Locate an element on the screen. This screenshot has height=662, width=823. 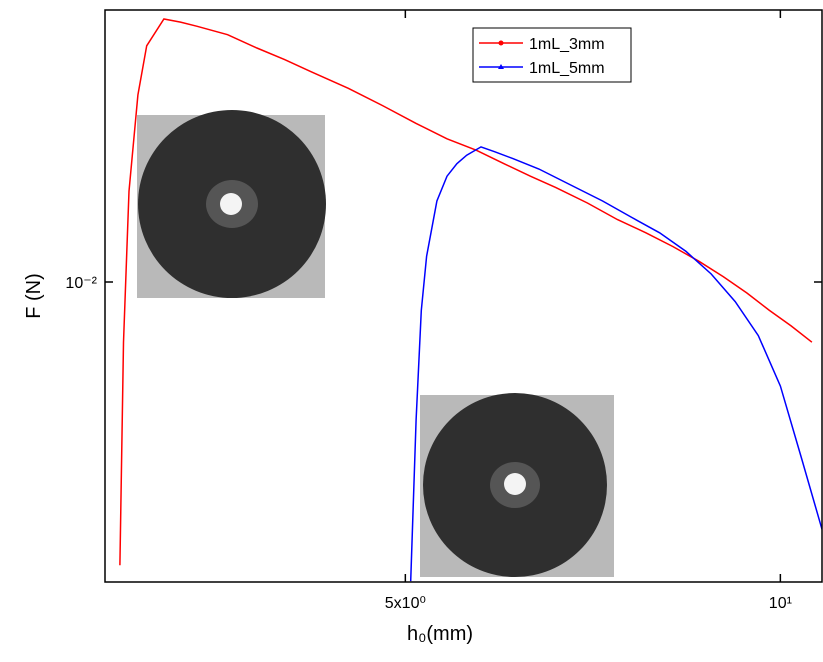
x-axis-label: h₀(mm) is located at coordinates (440, 634).